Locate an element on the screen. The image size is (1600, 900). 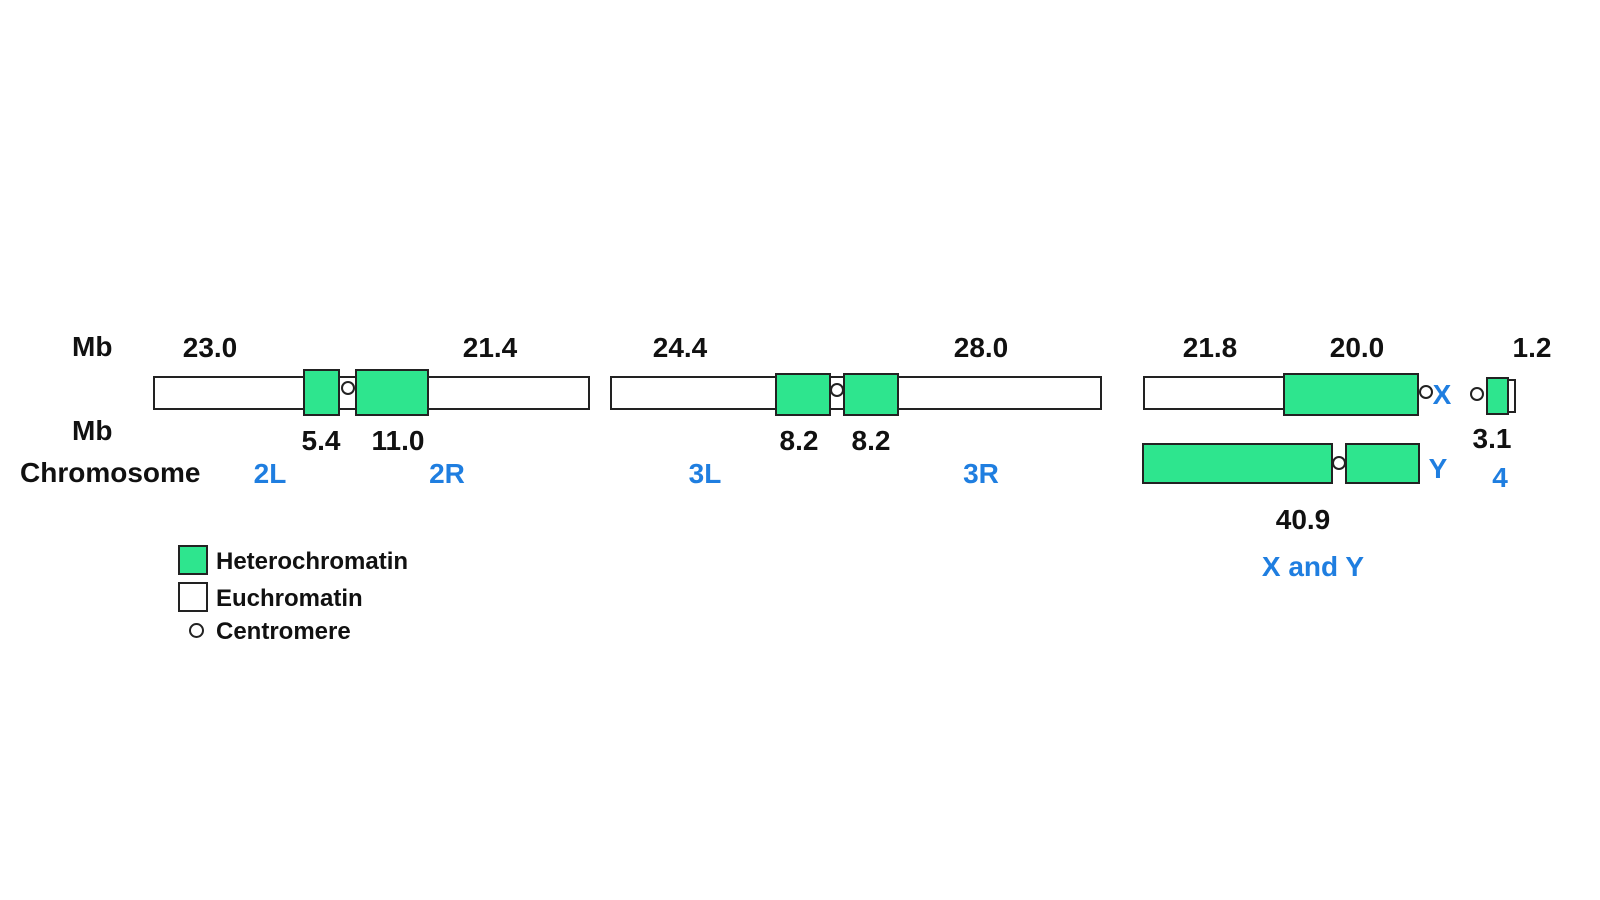
mb-label-top: Mb is located at coordinates (92, 346).